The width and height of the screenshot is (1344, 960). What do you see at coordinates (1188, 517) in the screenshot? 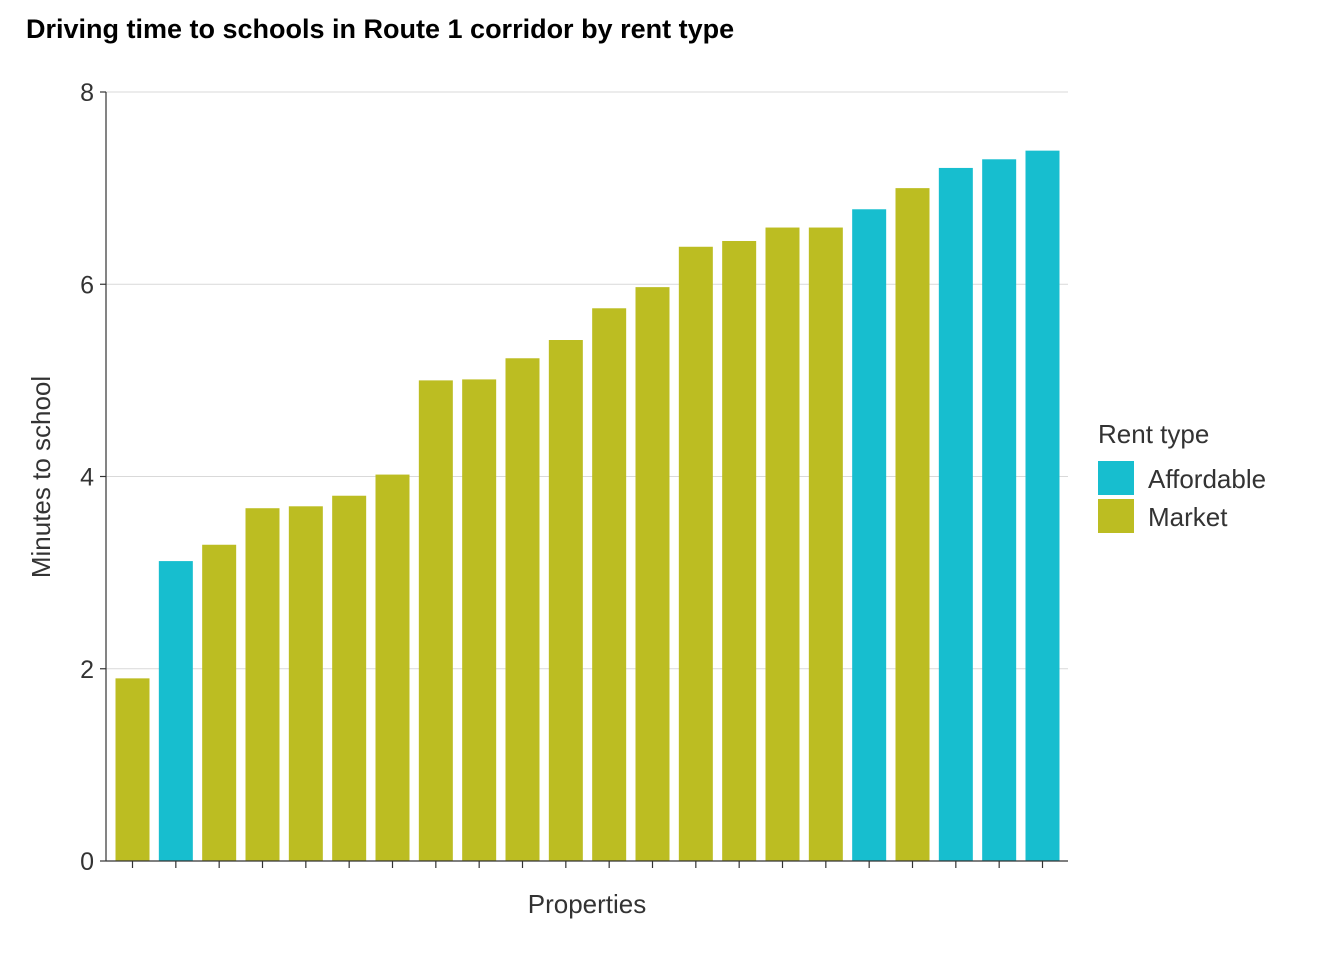
I see `legend-label-market: Market` at bounding box center [1188, 517].